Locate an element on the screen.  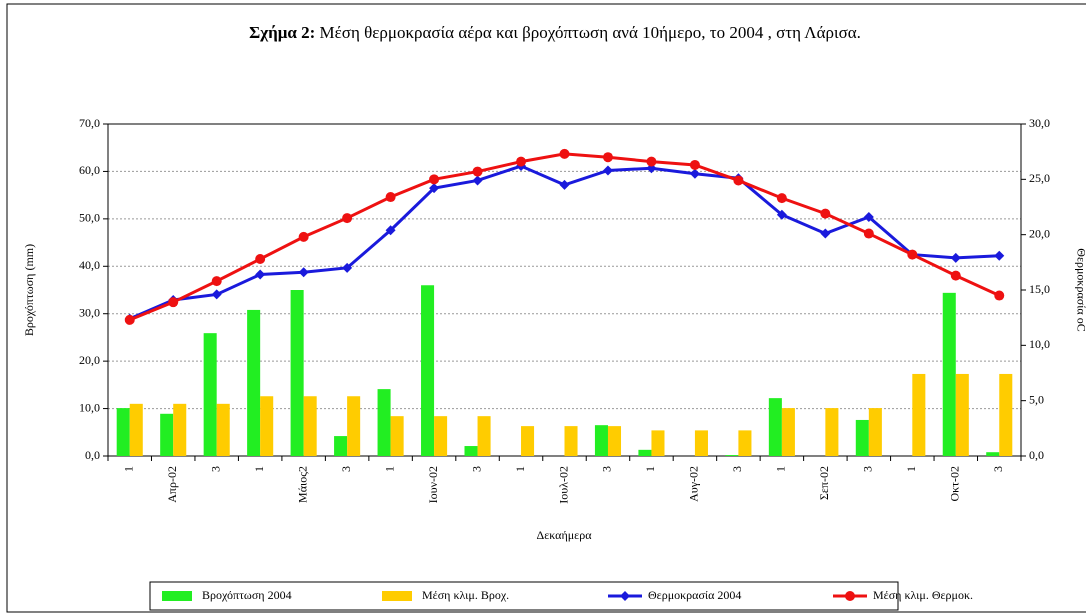
legend-label: Βροχόπτωση 2004 is located at coordinates (247, 595).